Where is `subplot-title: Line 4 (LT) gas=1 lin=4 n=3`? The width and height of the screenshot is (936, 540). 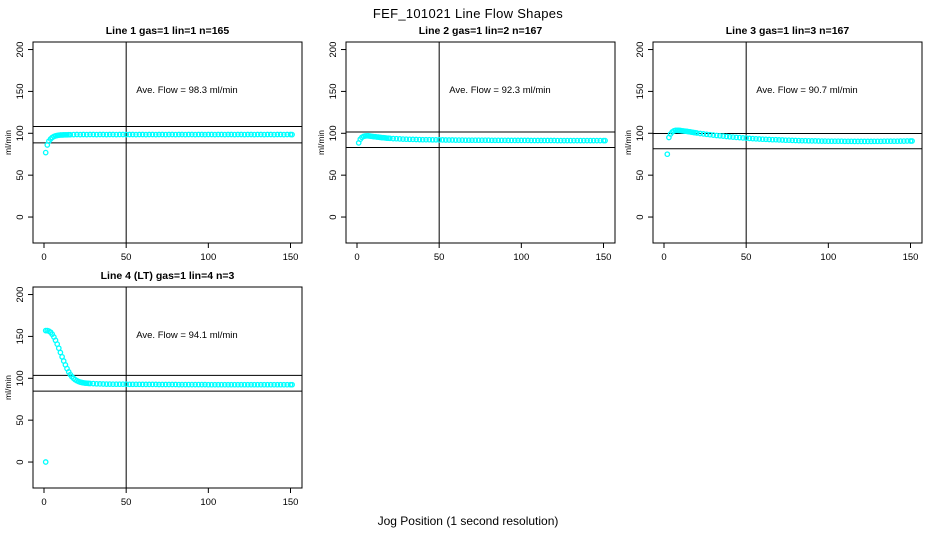
subplot-title: Line 4 (LT) gas=1 lin=4 n=3 is located at coordinates (168, 276).